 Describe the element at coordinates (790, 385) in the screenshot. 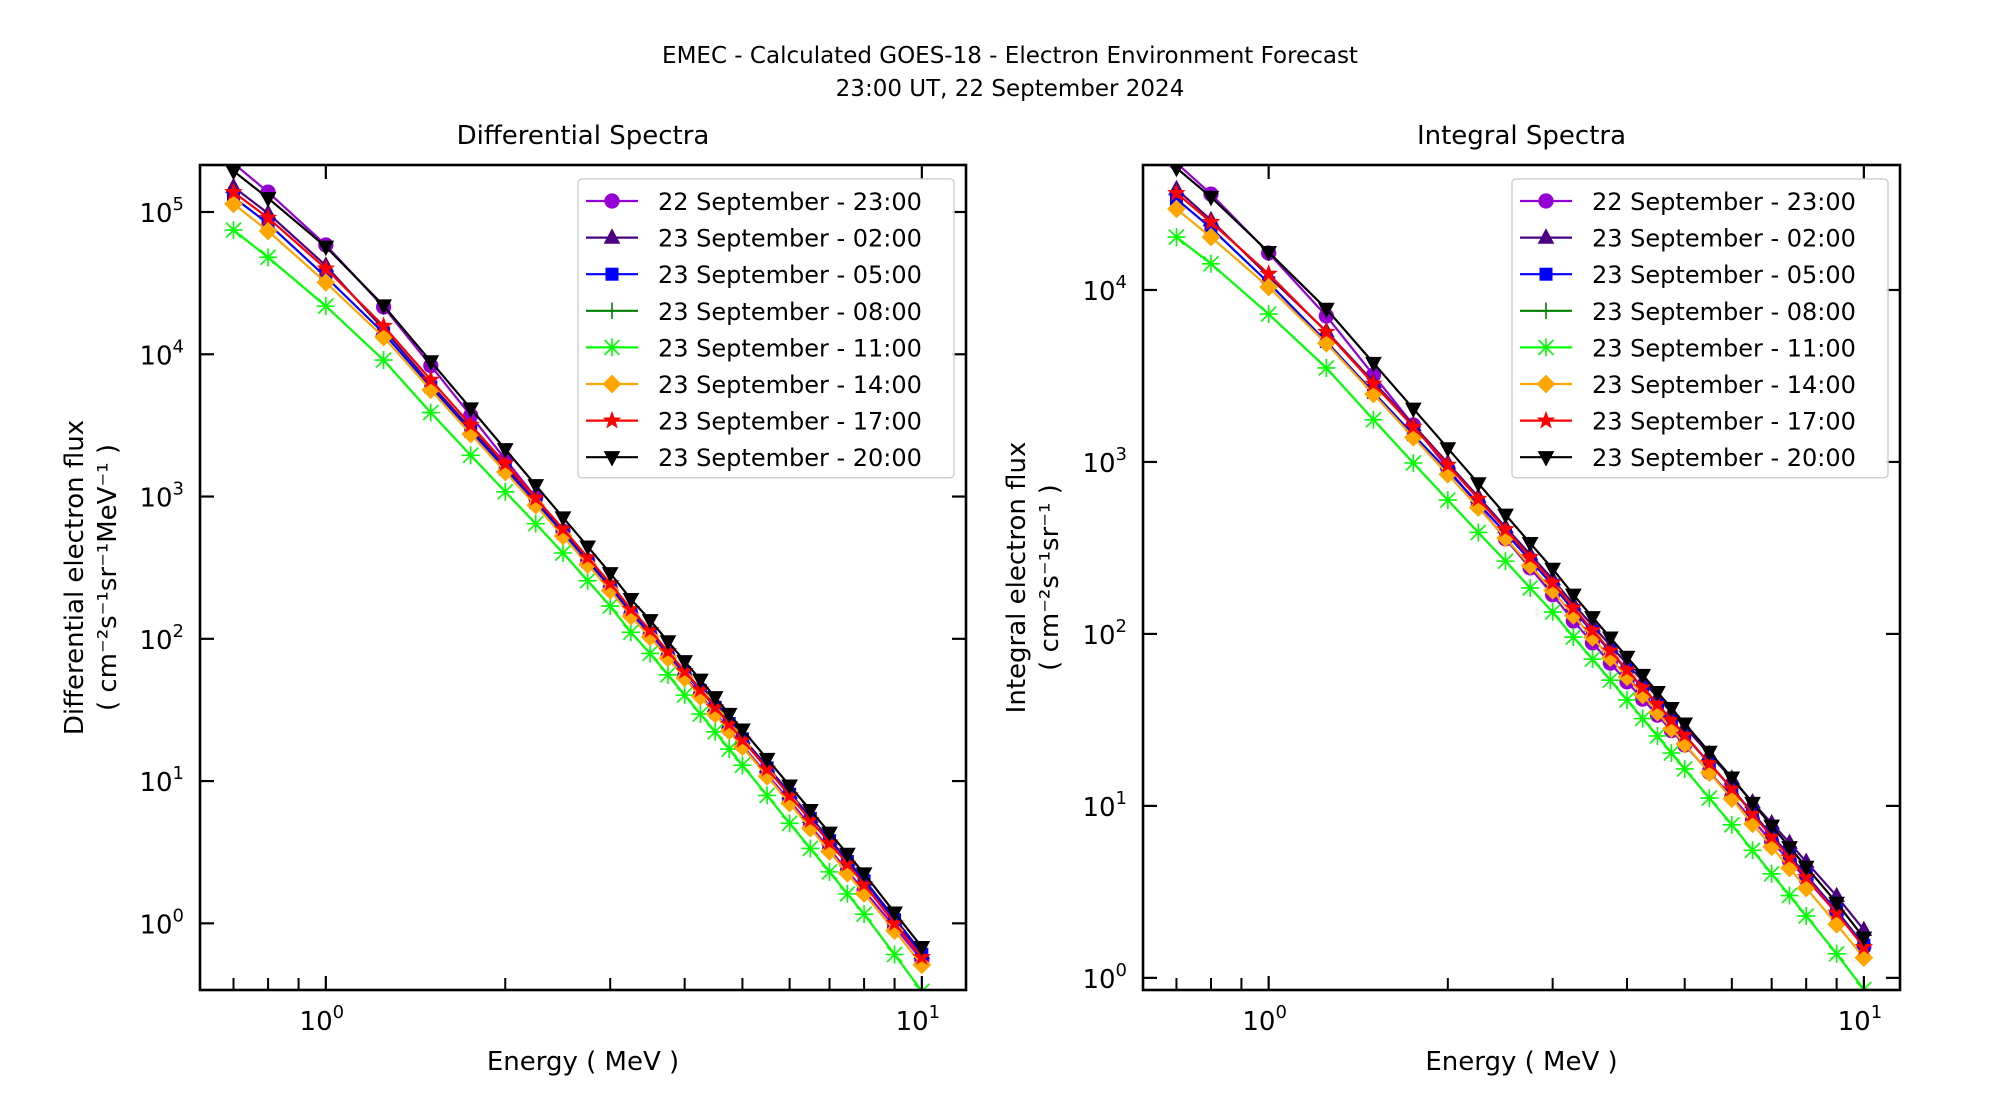

I see `legend-label: 23 September - 14:00` at that location.